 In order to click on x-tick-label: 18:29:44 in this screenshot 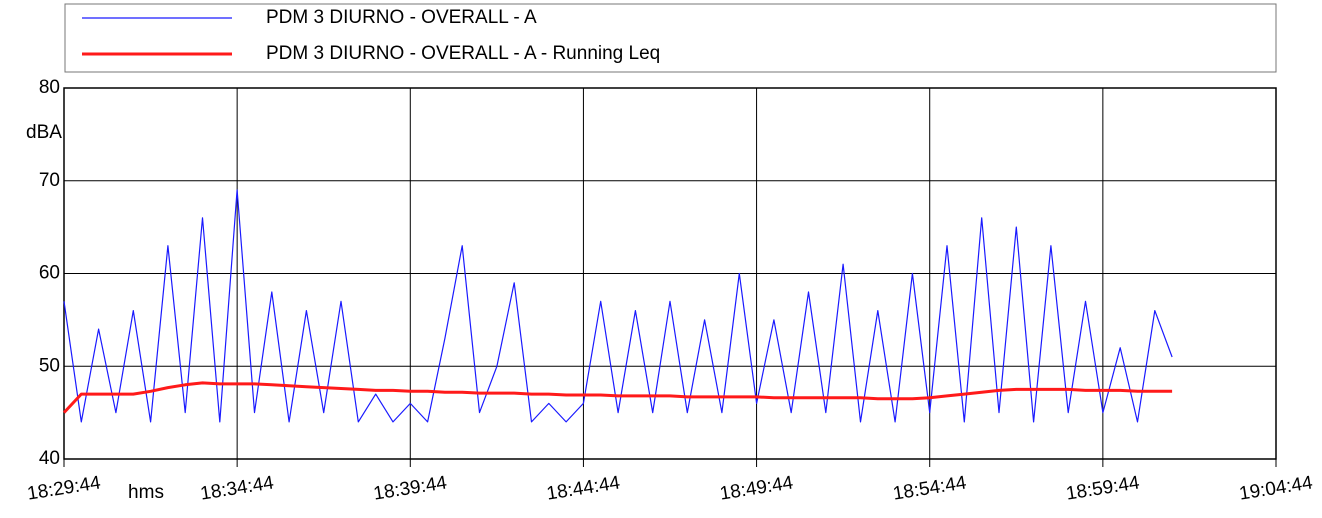, I will do `click(64, 488)`.